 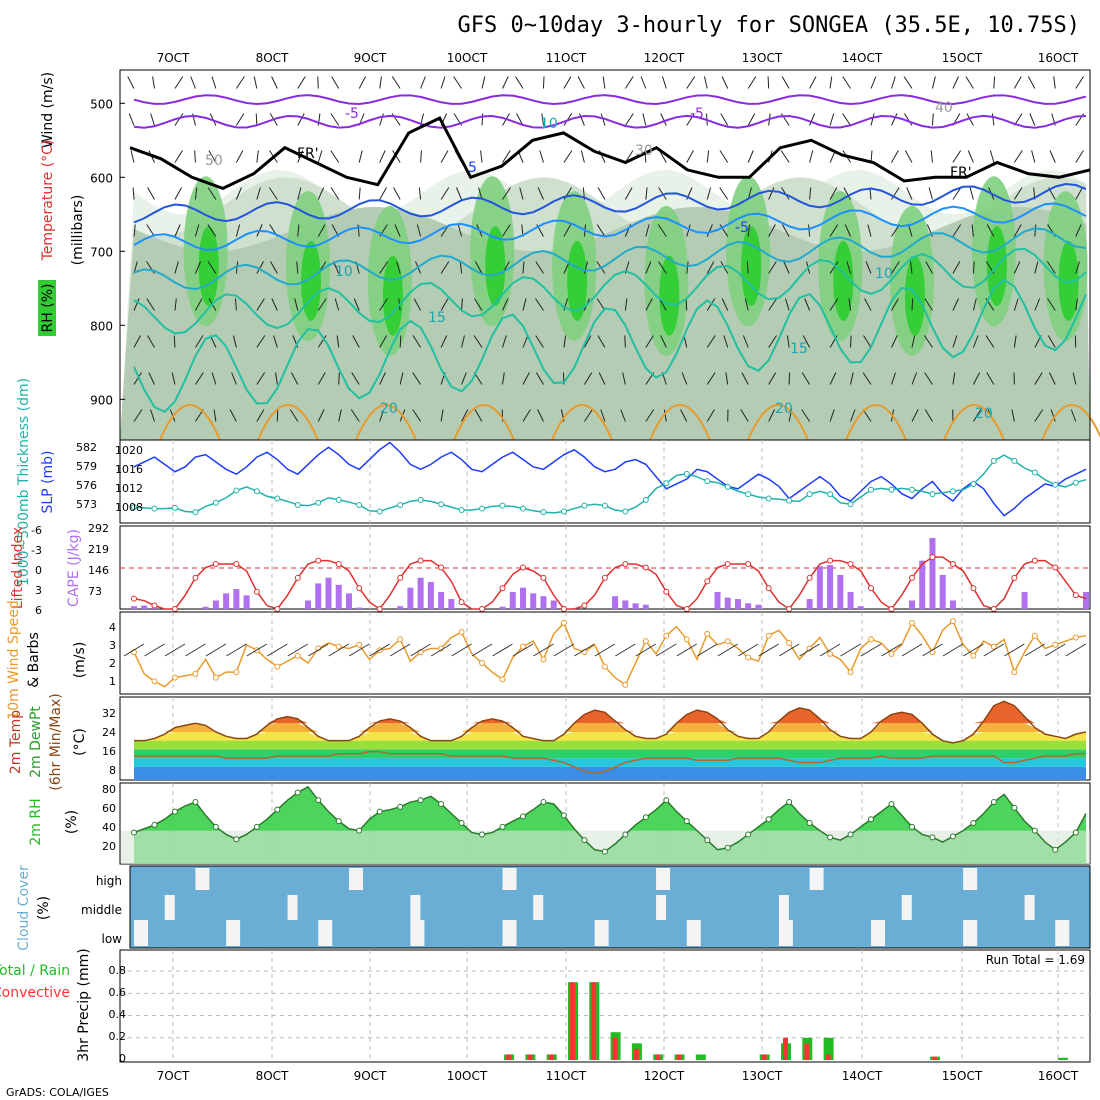 I want to click on cape-tick: 292, so click(x=98, y=528).